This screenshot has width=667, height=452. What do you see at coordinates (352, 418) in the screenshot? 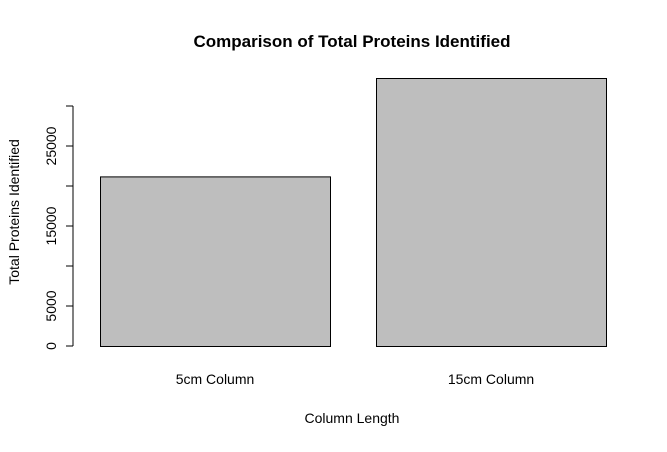
I see `x-axis-title: Column Length` at bounding box center [352, 418].